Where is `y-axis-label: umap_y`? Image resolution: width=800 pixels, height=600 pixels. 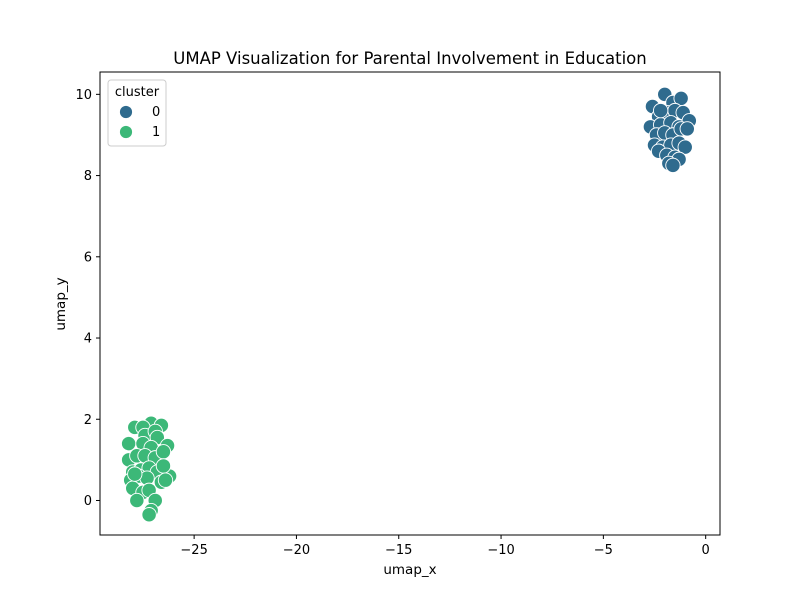
y-axis-label: umap_y is located at coordinates (61, 303).